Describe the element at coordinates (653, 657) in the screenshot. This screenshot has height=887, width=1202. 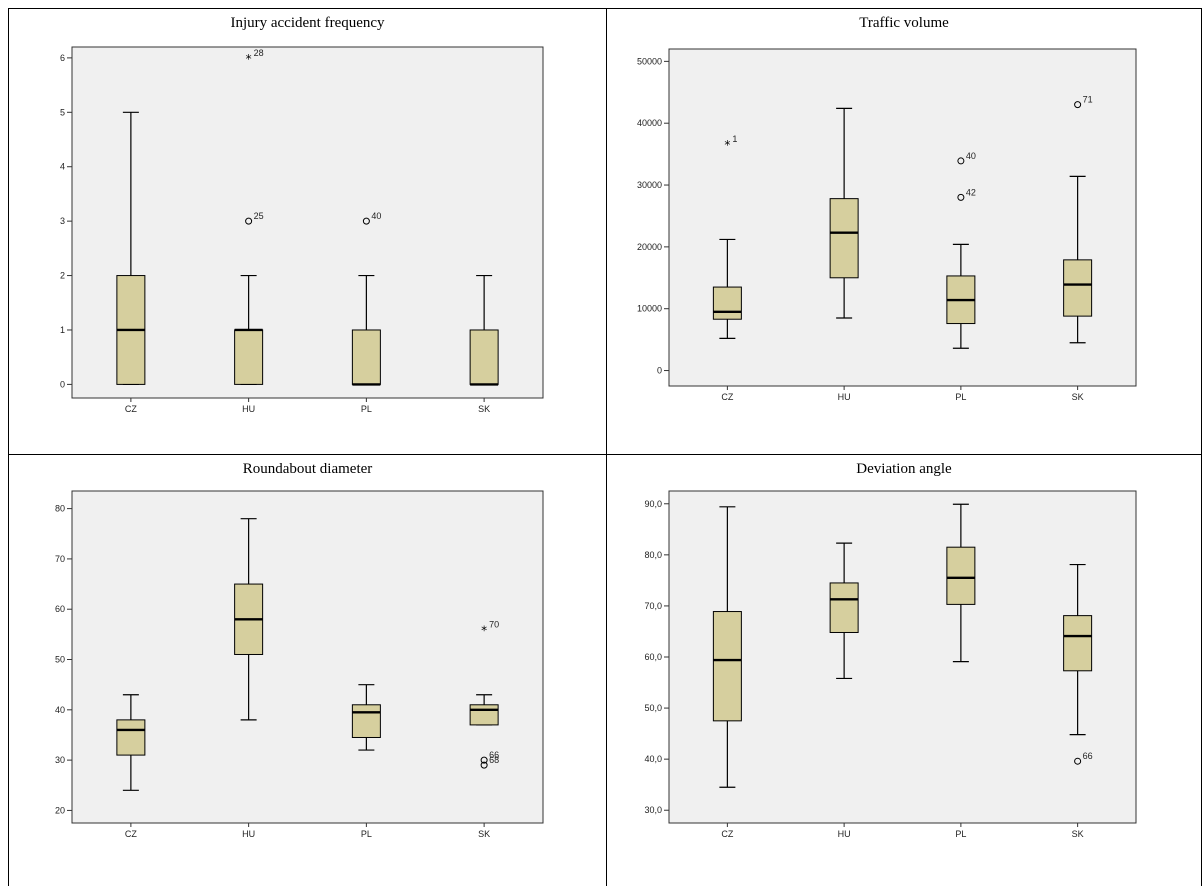
I see `y-tick-label: 60,0` at that location.